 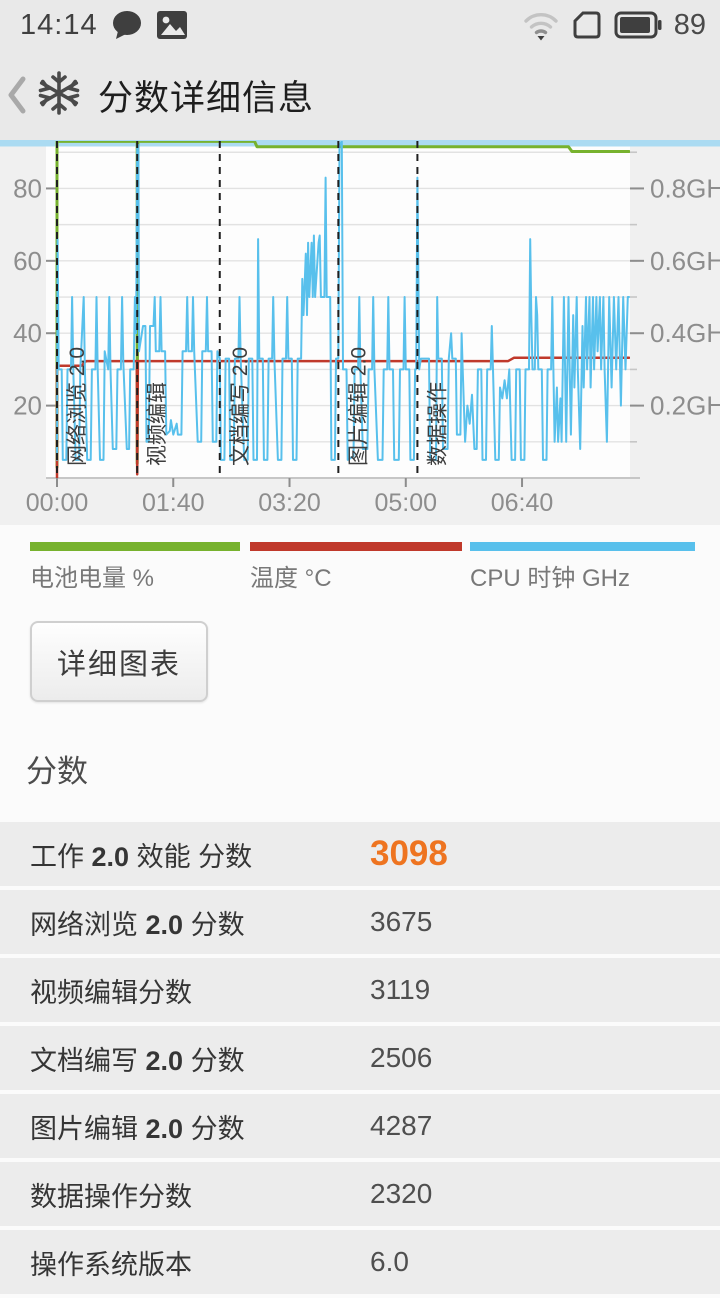 I want to click on score-label: 数据操作分数, so click(x=111, y=1196).